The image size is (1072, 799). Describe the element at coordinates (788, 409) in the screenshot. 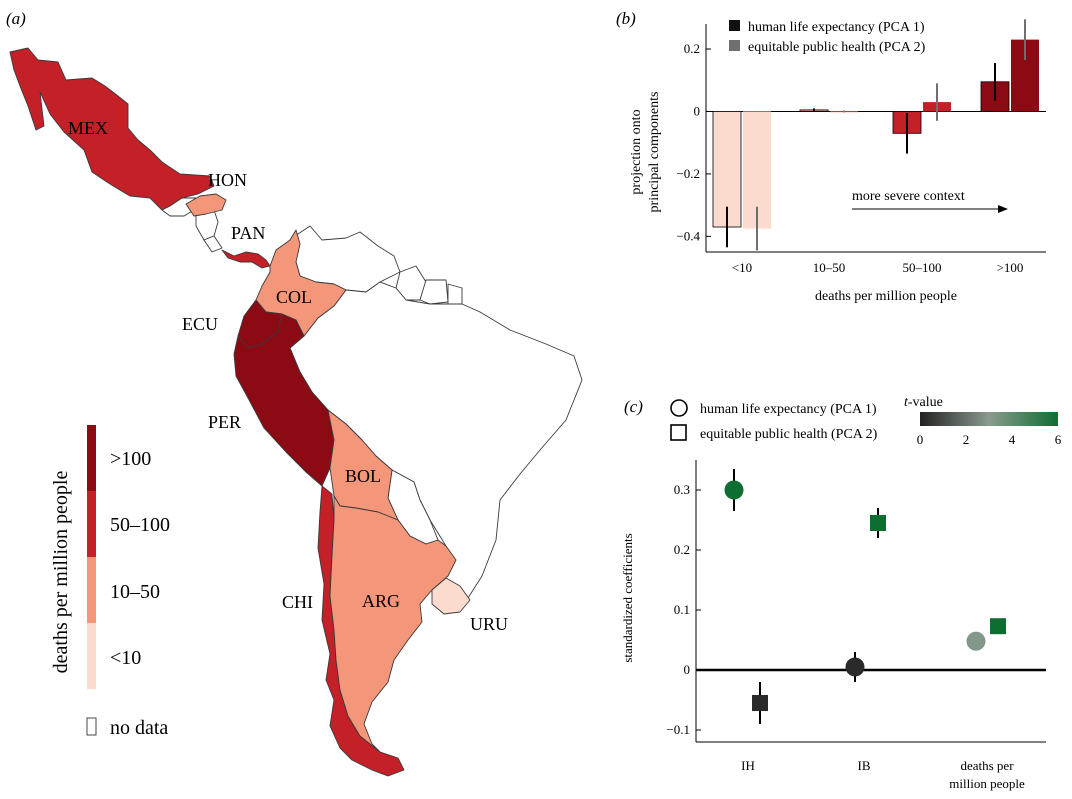

I see `scatter-legend-label-pca1: human life expectancy (PCA 1)` at that location.